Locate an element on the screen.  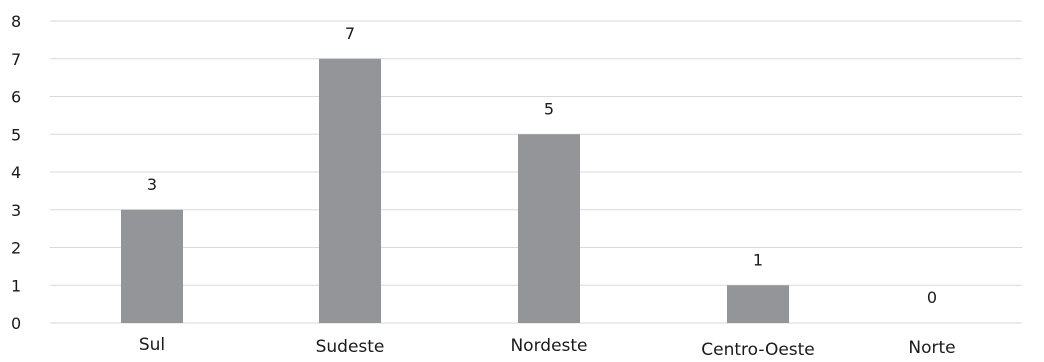
data-label: 1 is located at coordinates (758, 259).